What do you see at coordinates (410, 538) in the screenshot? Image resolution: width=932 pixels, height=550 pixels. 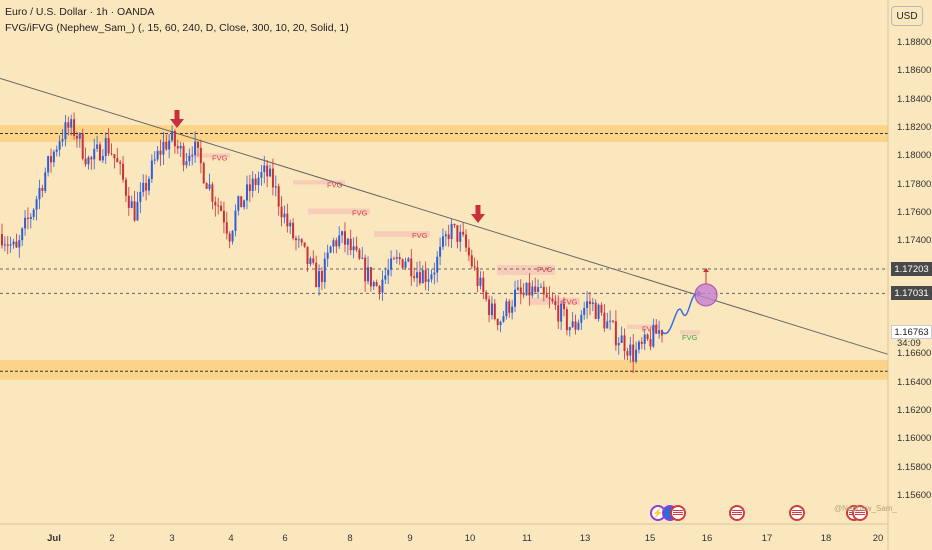 I see `time-tick-label: 9` at bounding box center [410, 538].